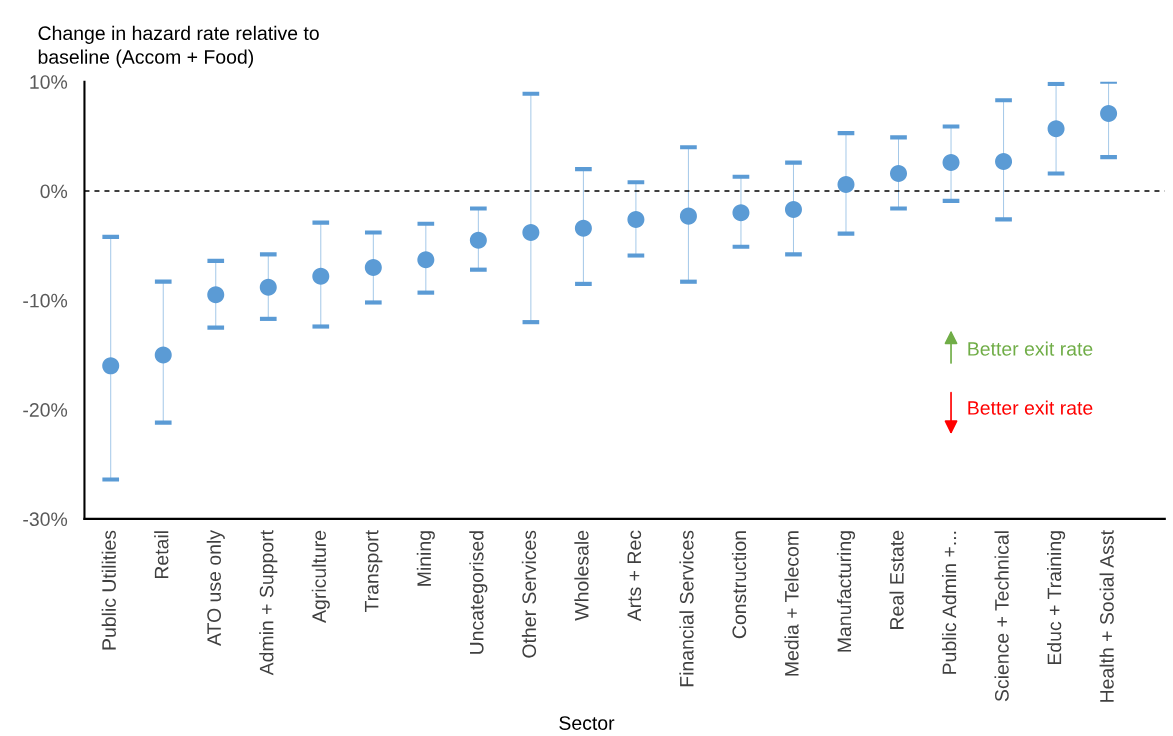 This screenshot has height=736, width=1173. Describe the element at coordinates (1106, 616) in the screenshot. I see `x-tick-label: Health + Social Asst` at that location.